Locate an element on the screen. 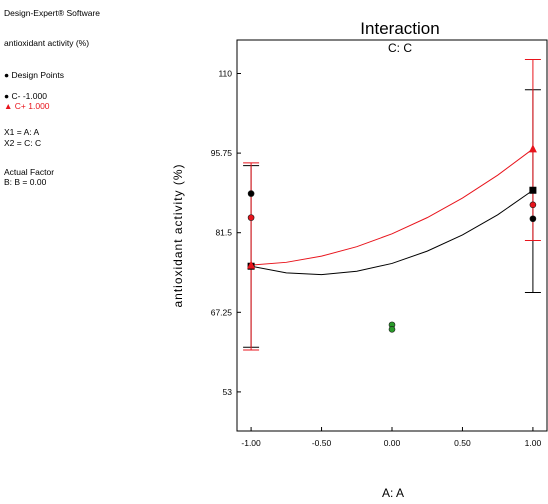 The width and height of the screenshot is (548, 504). x-axis-label: A is located at coordinates (393, 493).